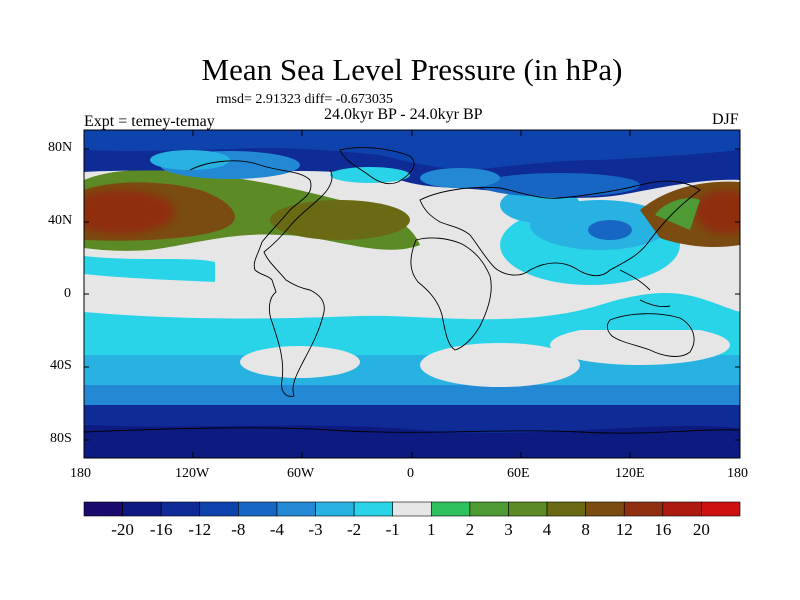  Describe the element at coordinates (161, 529) in the screenshot. I see `colorbar-label: -16` at that location.